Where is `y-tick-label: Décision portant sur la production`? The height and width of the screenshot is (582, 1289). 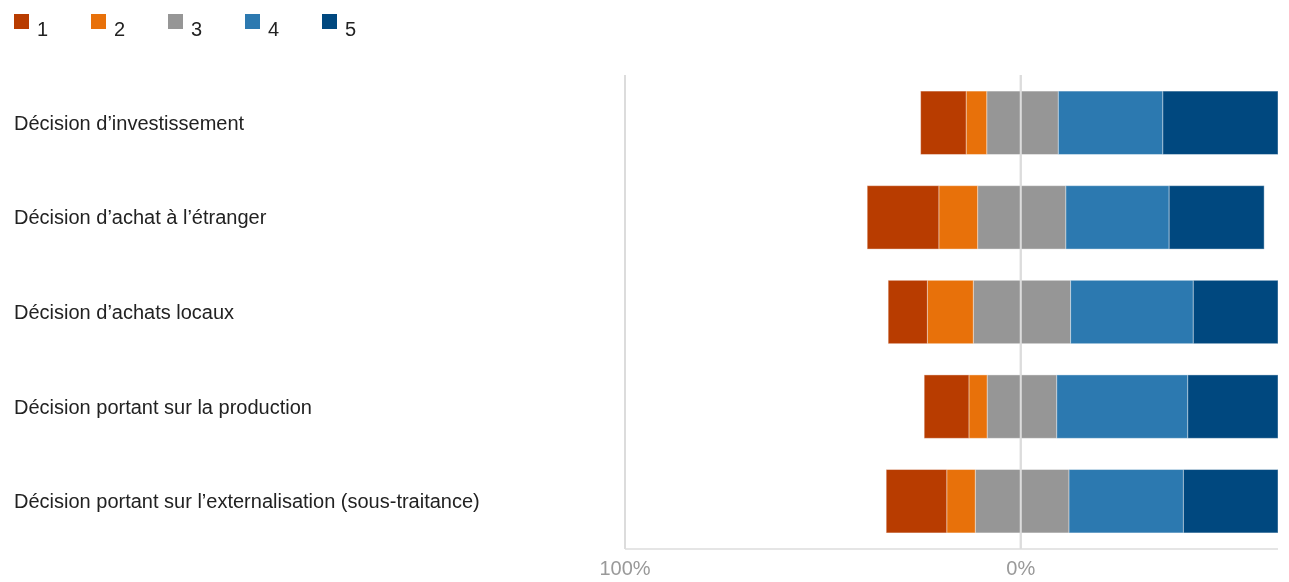 y-tick-label: Décision portant sur la production is located at coordinates (163, 406).